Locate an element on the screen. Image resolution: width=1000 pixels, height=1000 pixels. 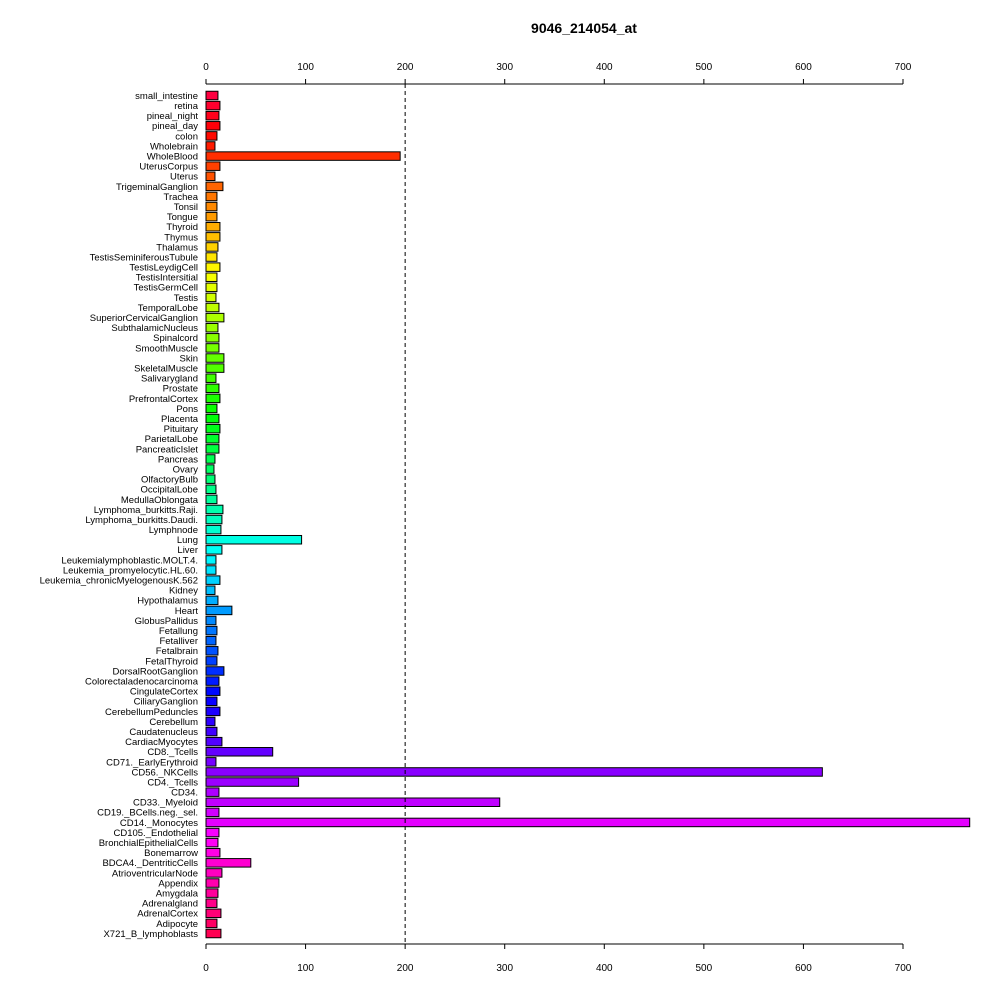
category-label: AdrenalCortex is located at coordinates (167, 914).